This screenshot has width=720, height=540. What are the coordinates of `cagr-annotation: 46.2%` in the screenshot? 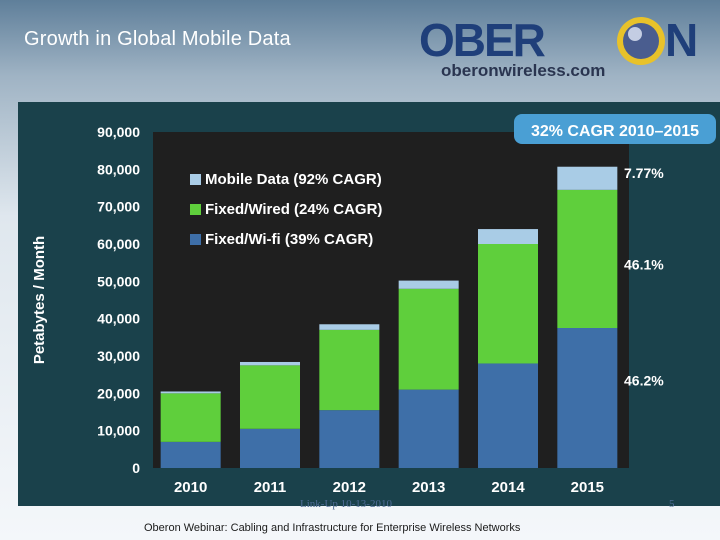 It's located at (644, 380).